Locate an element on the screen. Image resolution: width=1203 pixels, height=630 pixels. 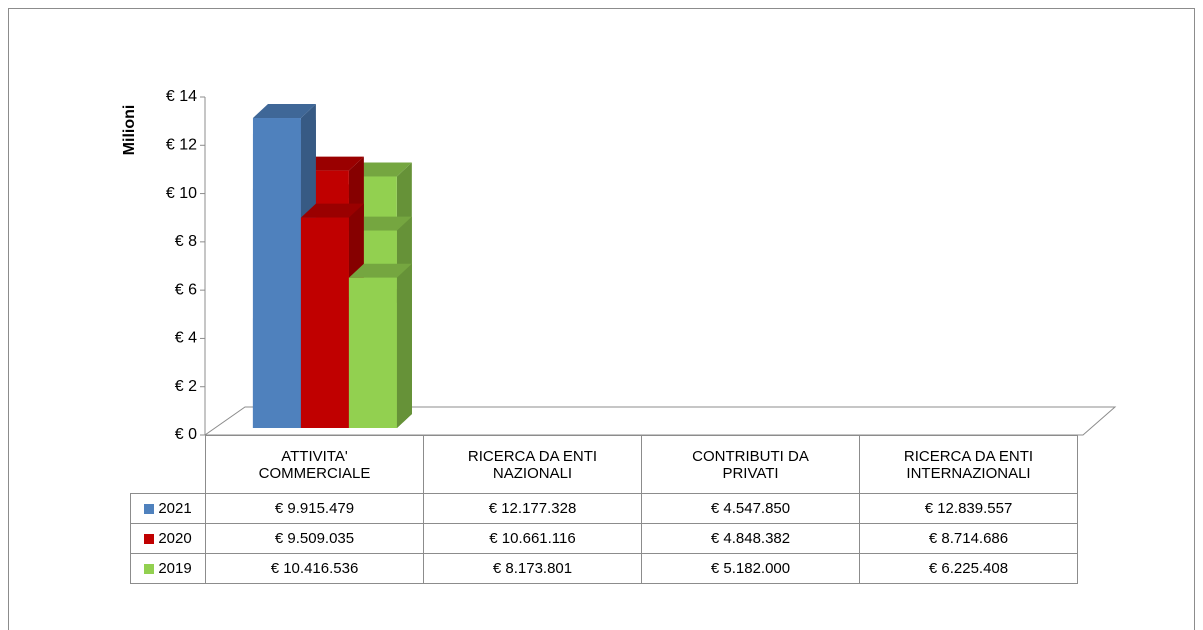
category-label-text: ATTIVITA' COMMERCIALE is located at coordinates (314, 464).